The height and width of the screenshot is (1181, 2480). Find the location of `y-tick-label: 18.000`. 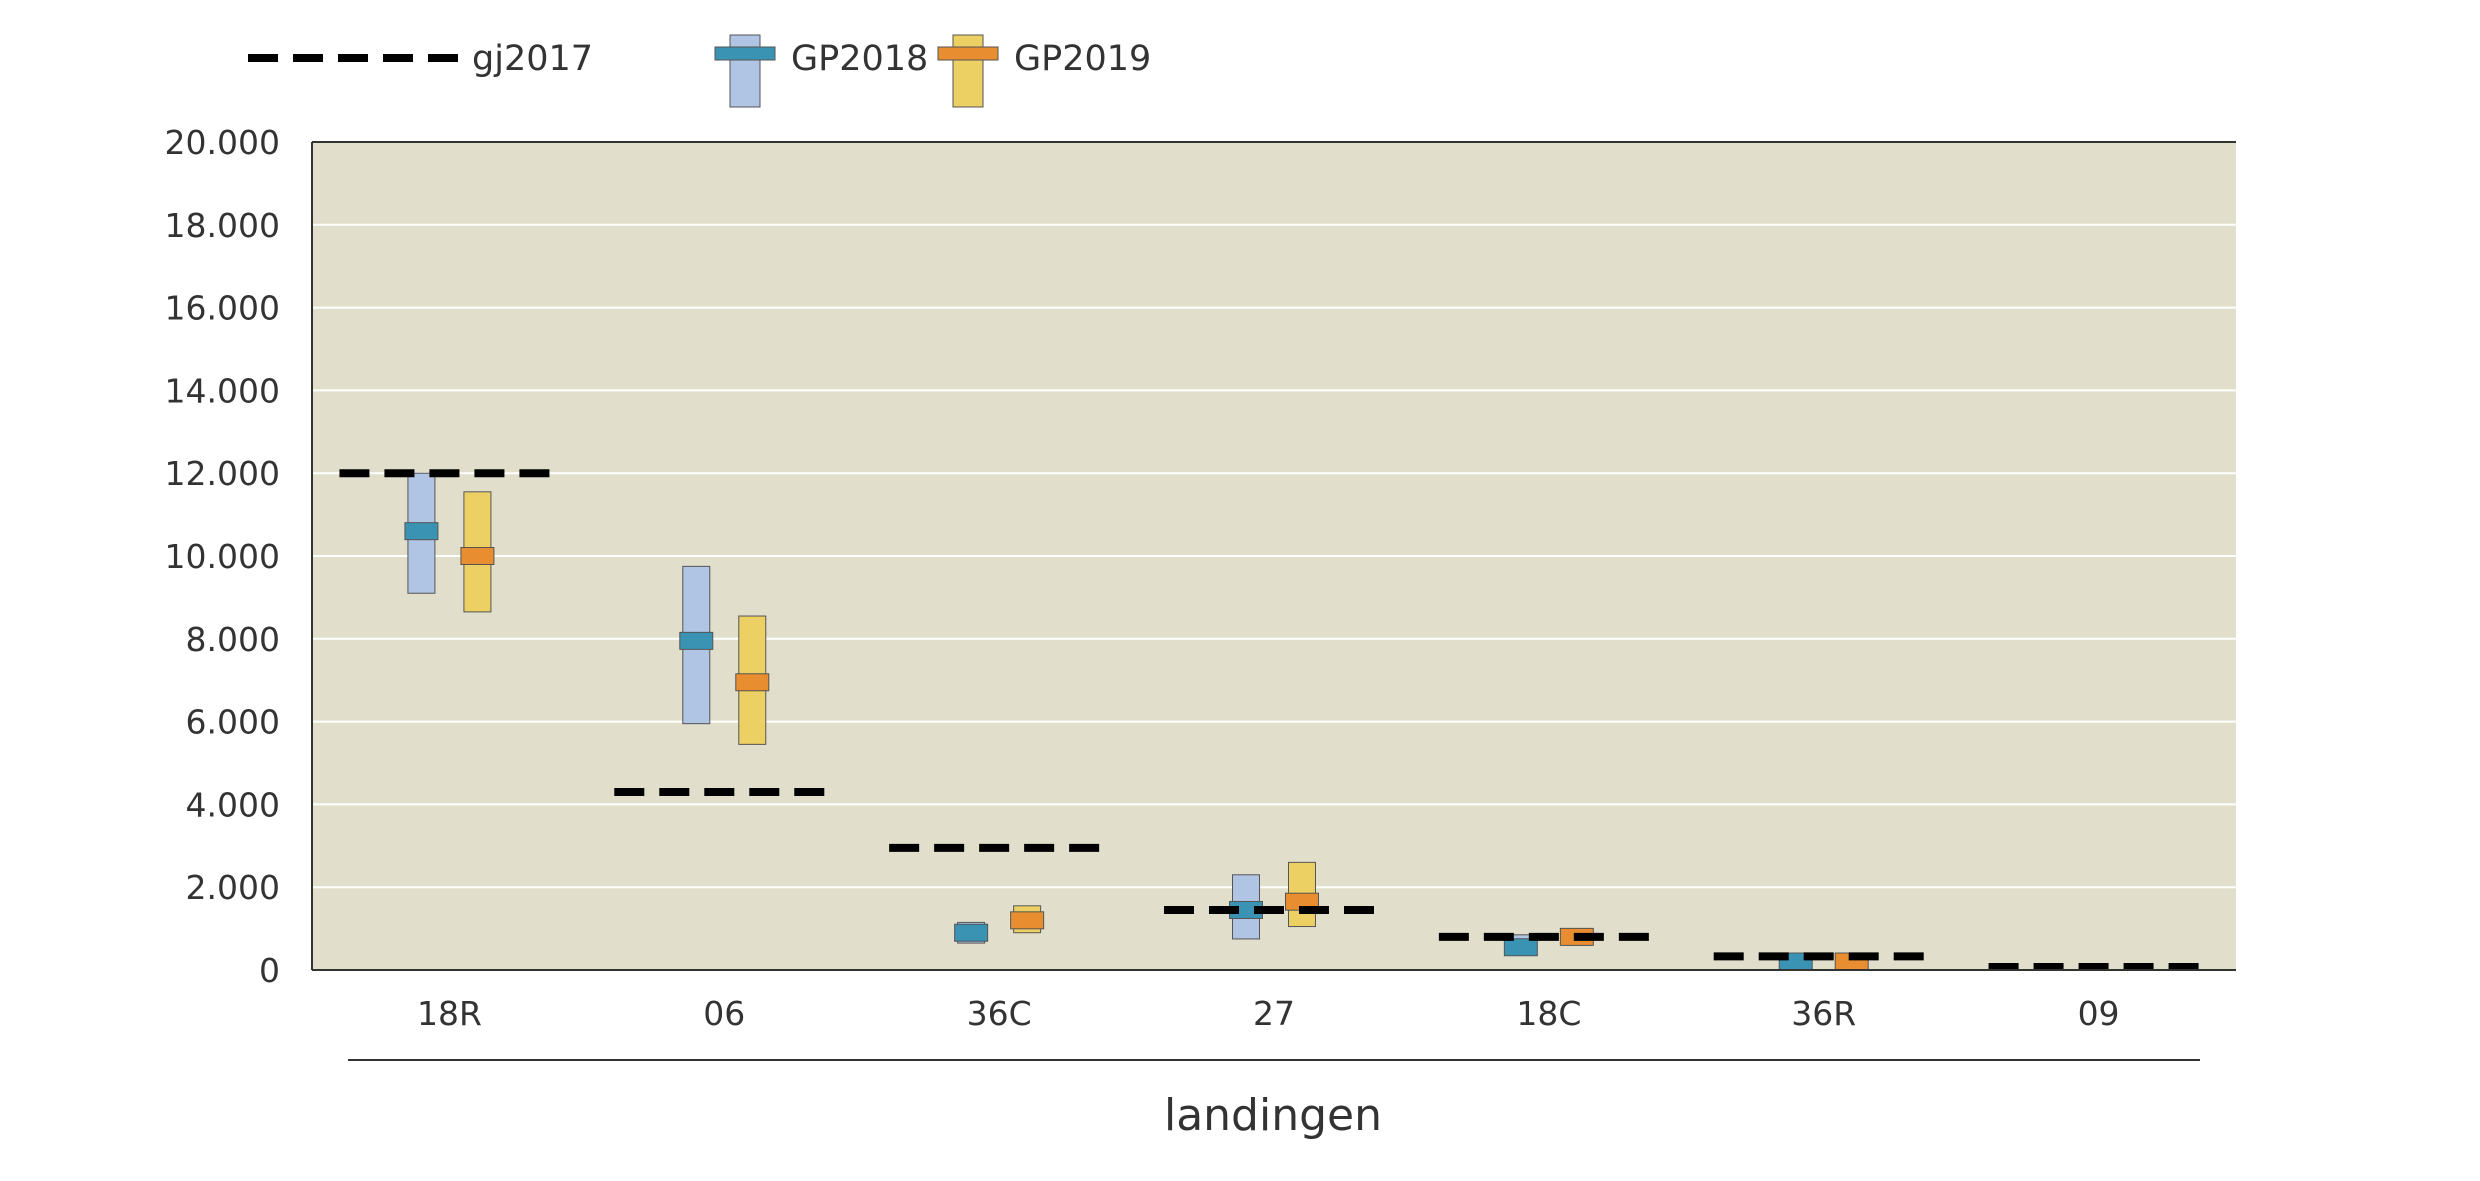

y-tick-label: 18.000 is located at coordinates (222, 225).